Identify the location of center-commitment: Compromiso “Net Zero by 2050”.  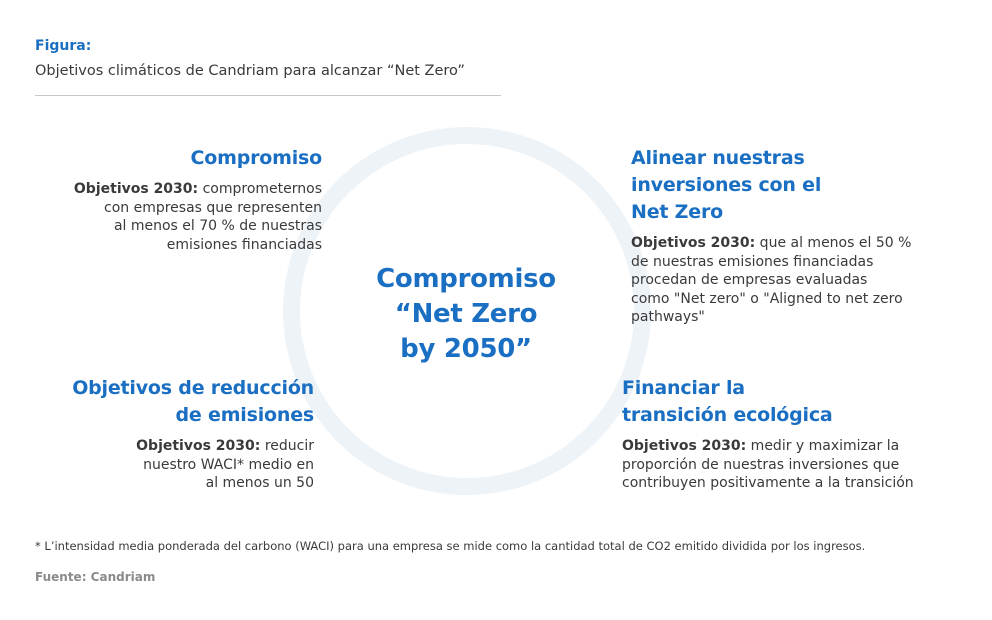
(466, 314).